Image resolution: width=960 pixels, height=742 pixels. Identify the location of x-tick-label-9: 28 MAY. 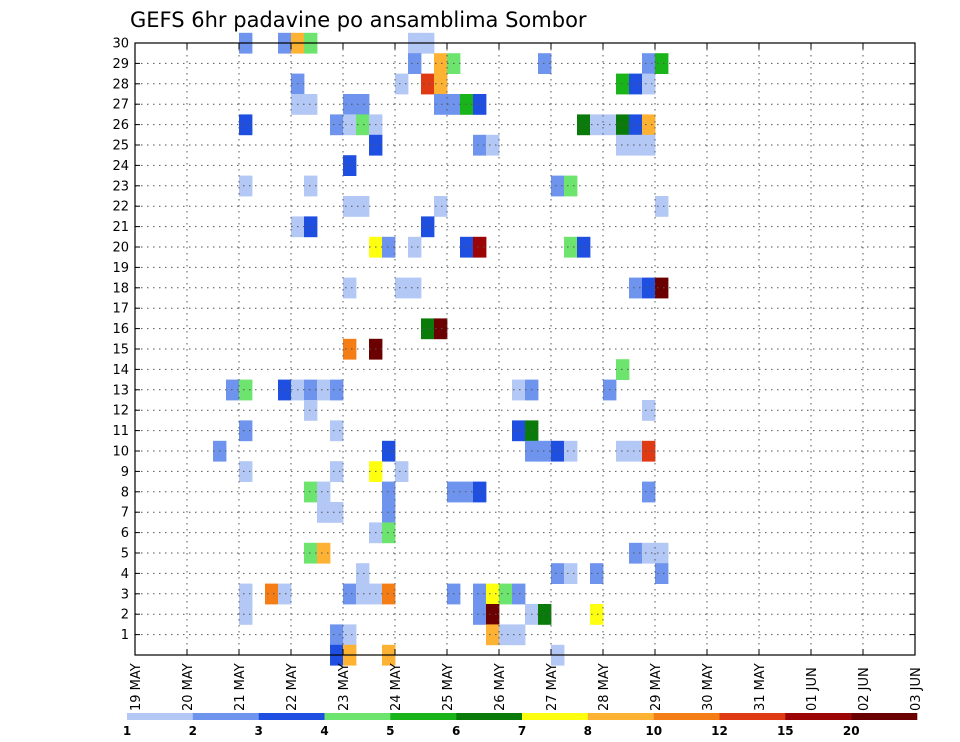
(604, 687).